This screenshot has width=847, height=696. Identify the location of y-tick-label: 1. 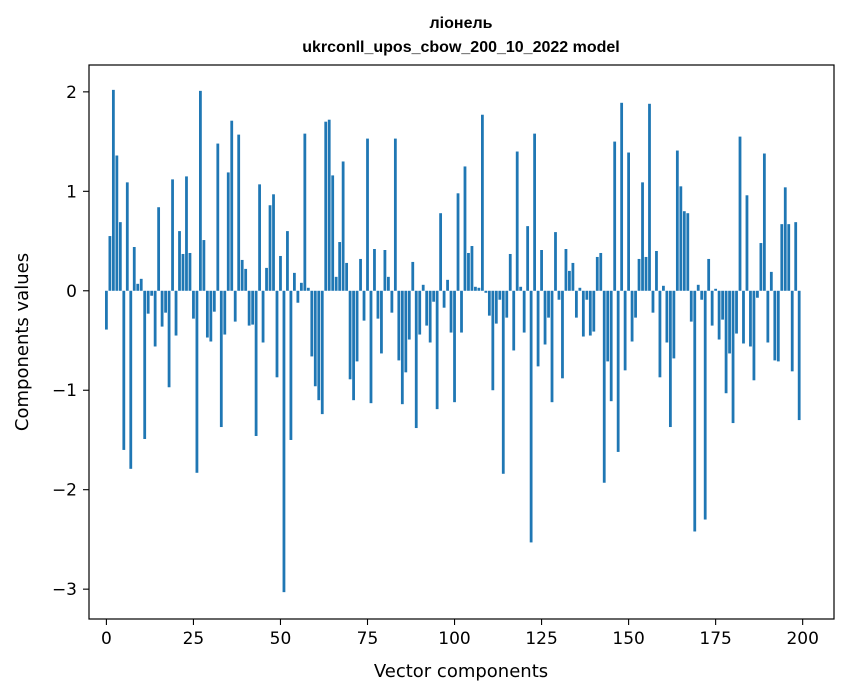
(71, 192).